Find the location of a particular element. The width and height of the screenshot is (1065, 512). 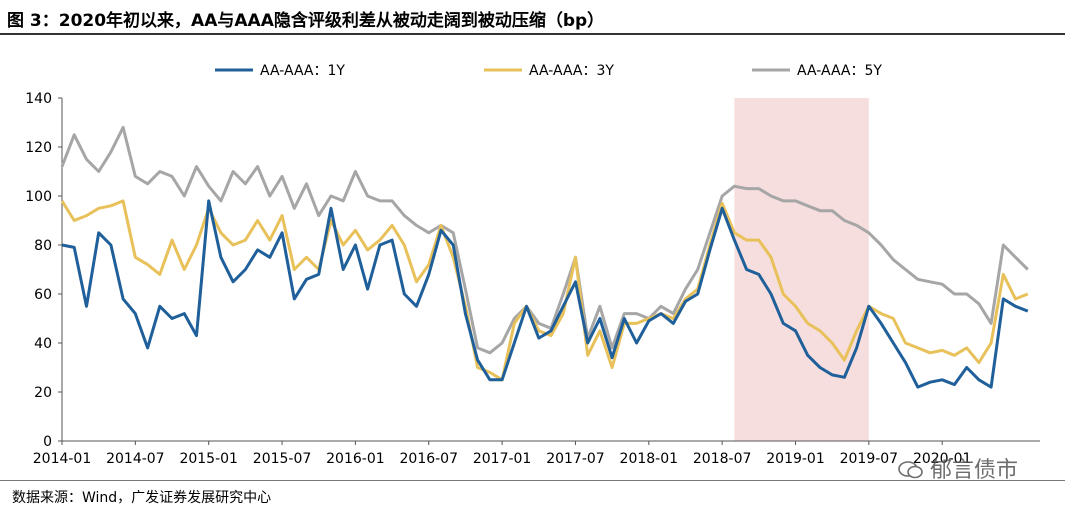

x-tick-label: 2016-01 is located at coordinates (355, 459).